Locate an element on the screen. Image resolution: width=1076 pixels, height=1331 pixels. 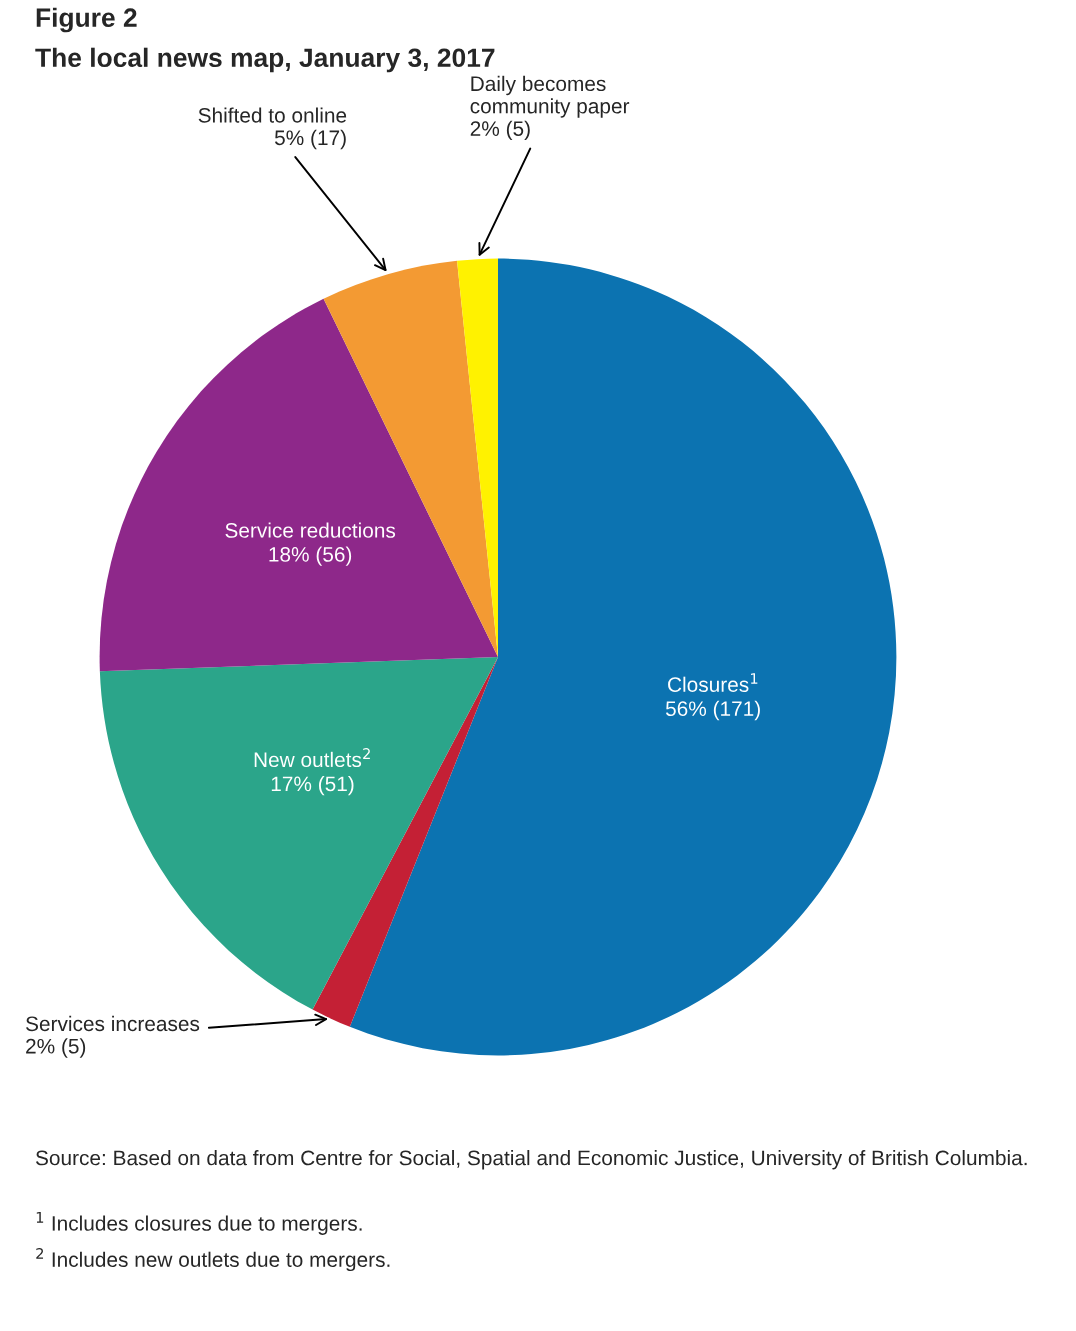
data-label: 5% (17) is located at coordinates (310, 139).